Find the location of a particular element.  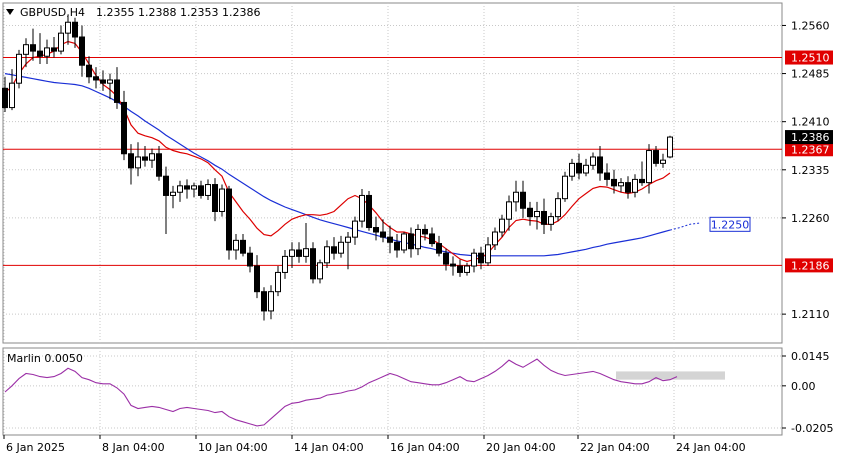

price-axis-label: 1.2260 is located at coordinates (810, 218).